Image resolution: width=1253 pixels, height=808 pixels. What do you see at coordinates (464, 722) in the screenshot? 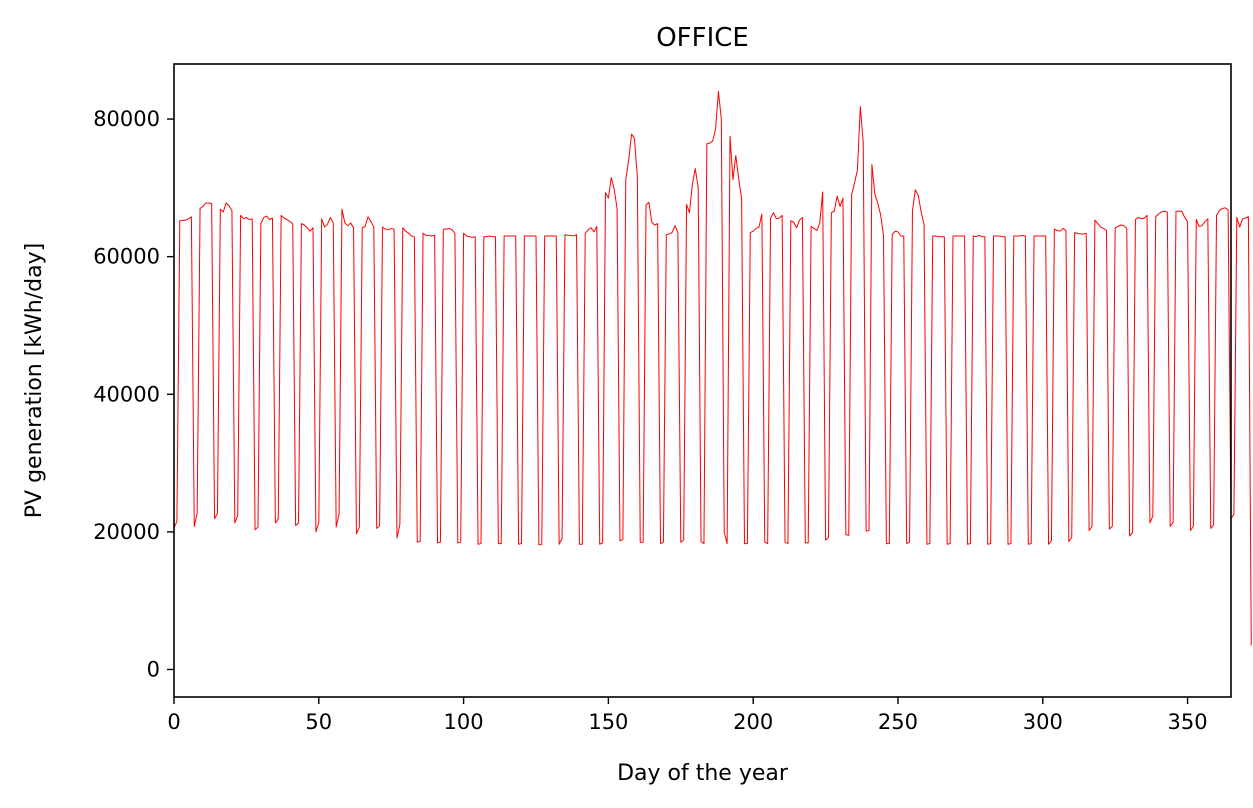
I see `x-tick-label: 100` at bounding box center [464, 722].